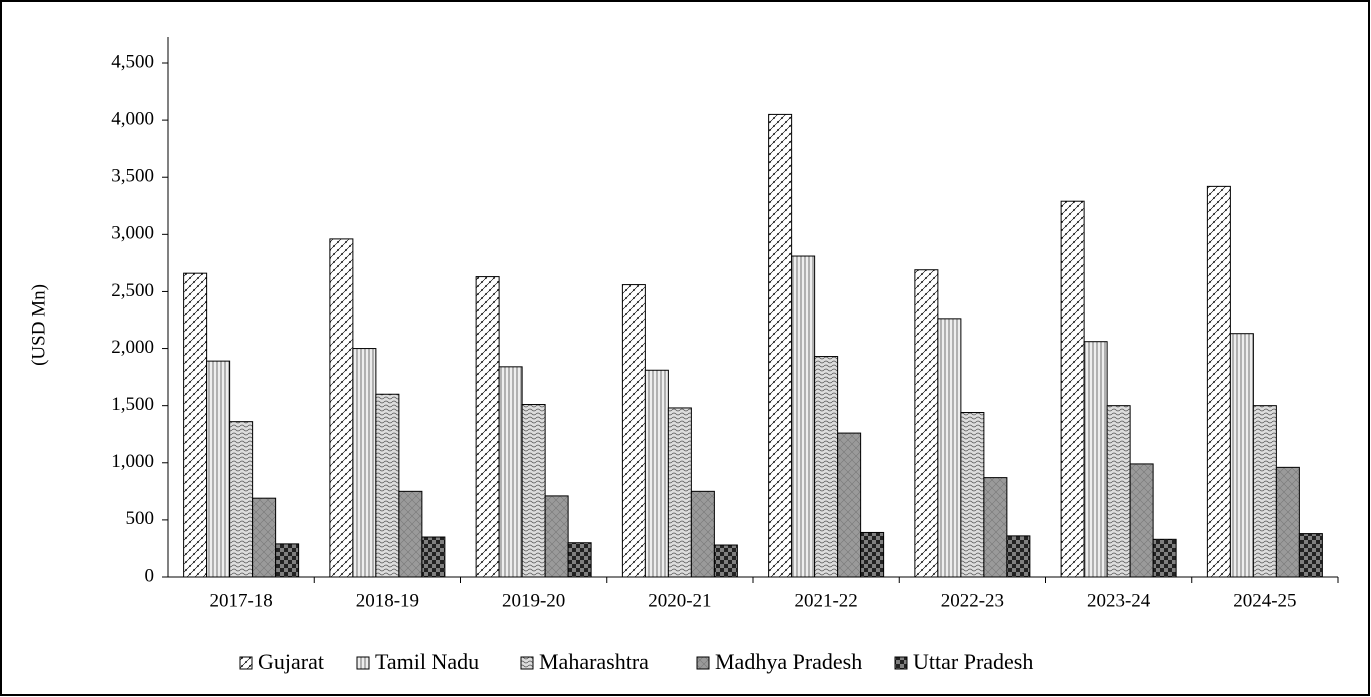 This screenshot has height=697, width=1371. What do you see at coordinates (825, 600) in the screenshot?
I see `x-tick-label: 2021-22` at bounding box center [825, 600].